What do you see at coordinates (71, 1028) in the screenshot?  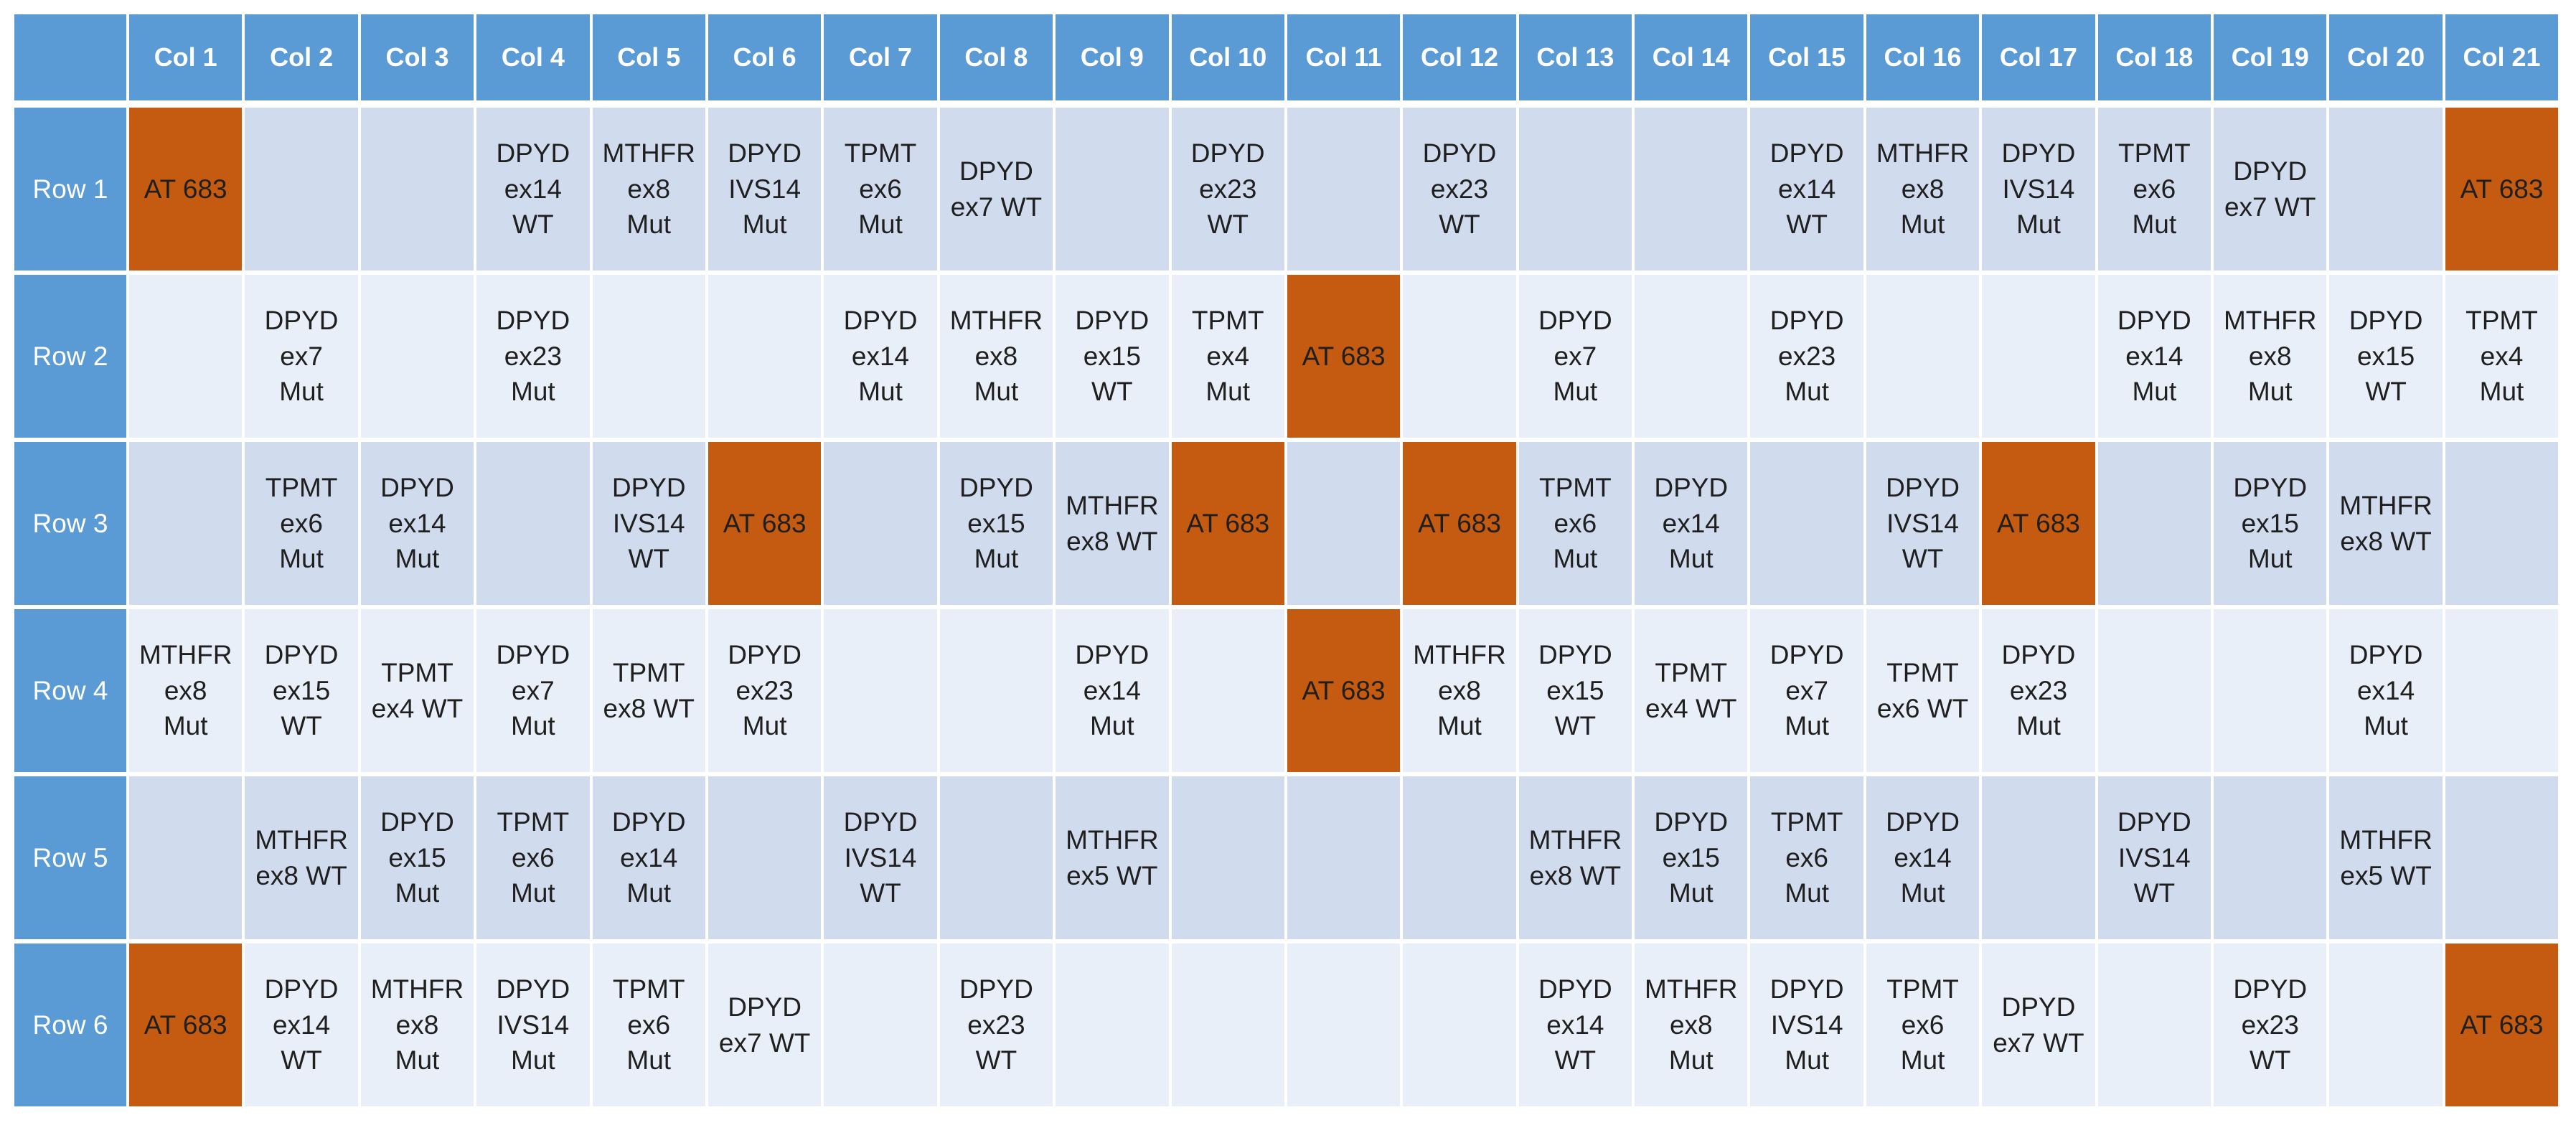 I see `row-header: Row 6` at bounding box center [71, 1028].